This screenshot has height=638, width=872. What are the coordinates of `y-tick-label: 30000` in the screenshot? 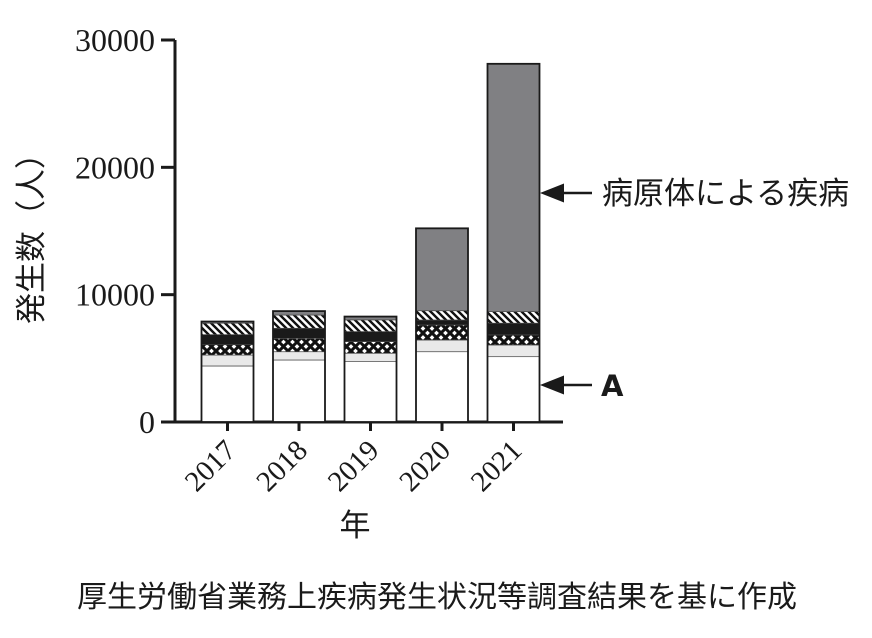 It's located at (115, 40).